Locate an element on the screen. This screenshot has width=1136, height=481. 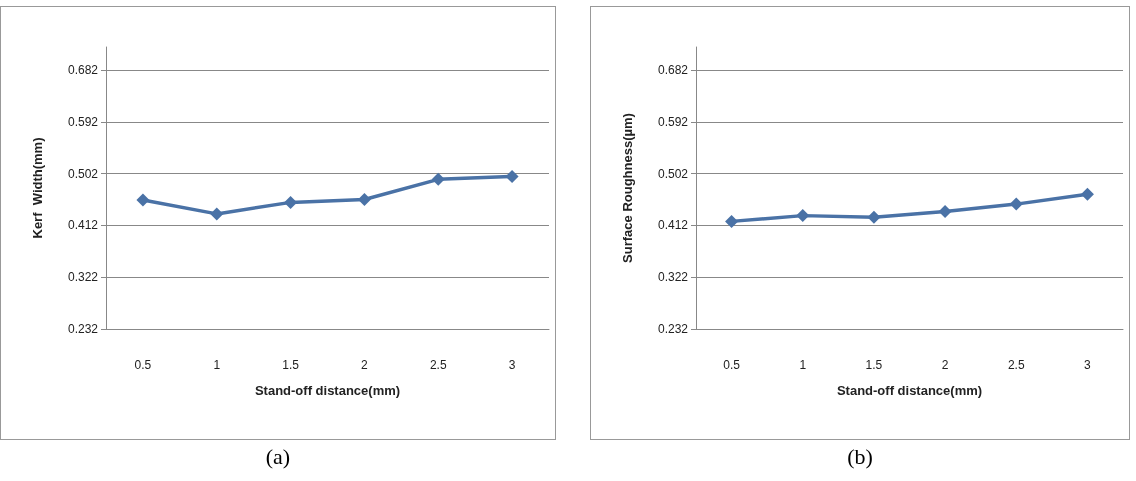
y-axis-title: Surface Roughness(µm) is located at coordinates (627, 188).